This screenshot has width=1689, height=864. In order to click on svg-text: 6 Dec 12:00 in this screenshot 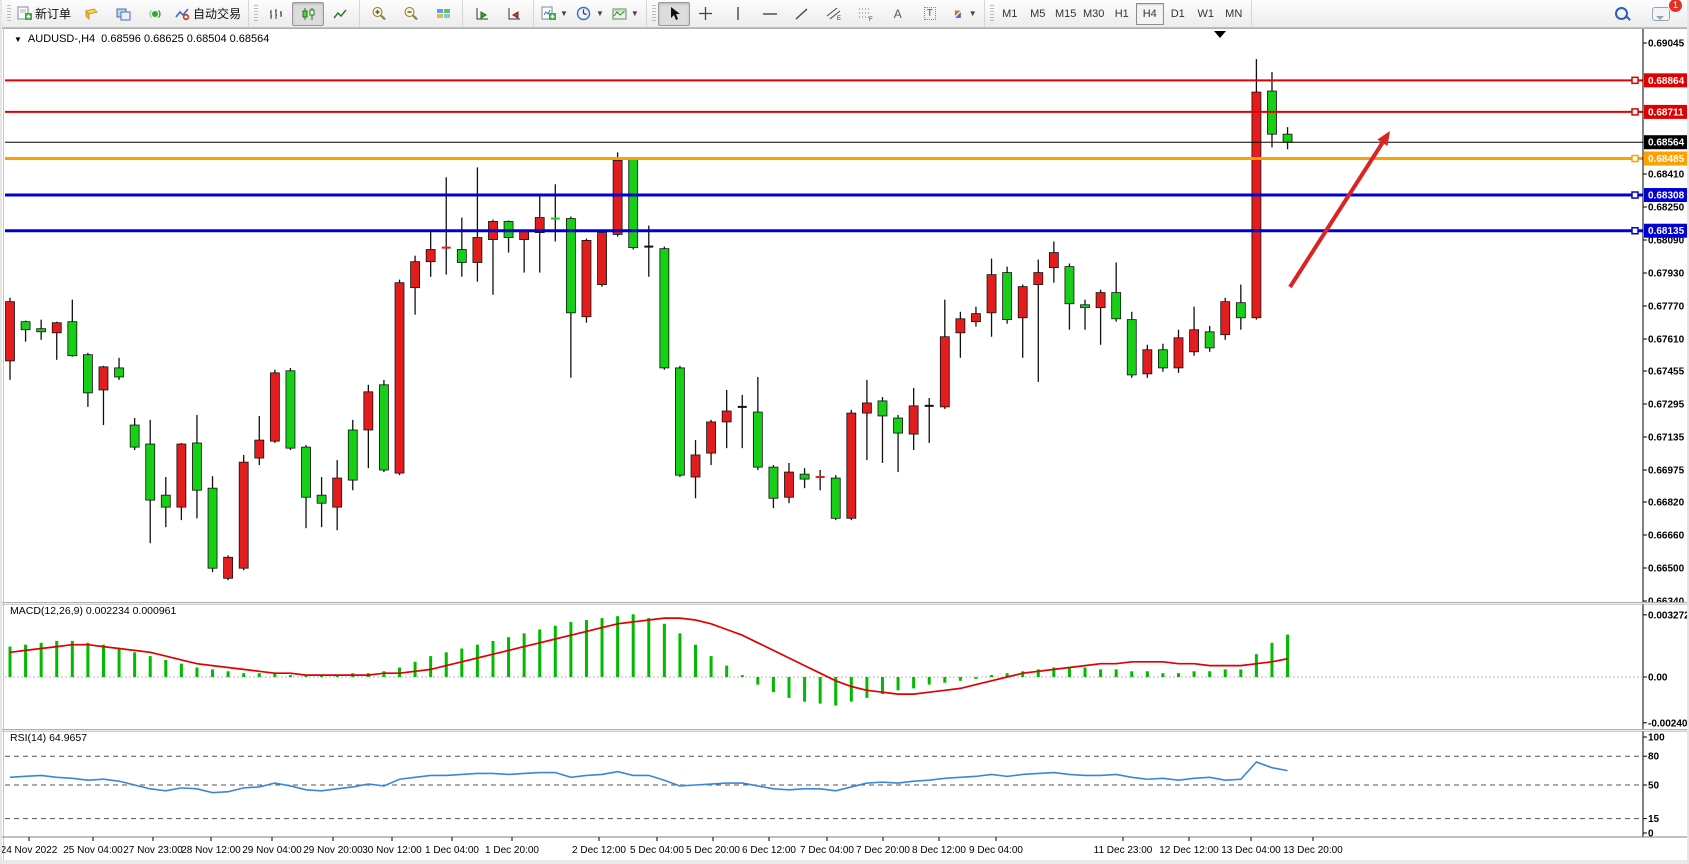, I will do `click(769, 850)`.